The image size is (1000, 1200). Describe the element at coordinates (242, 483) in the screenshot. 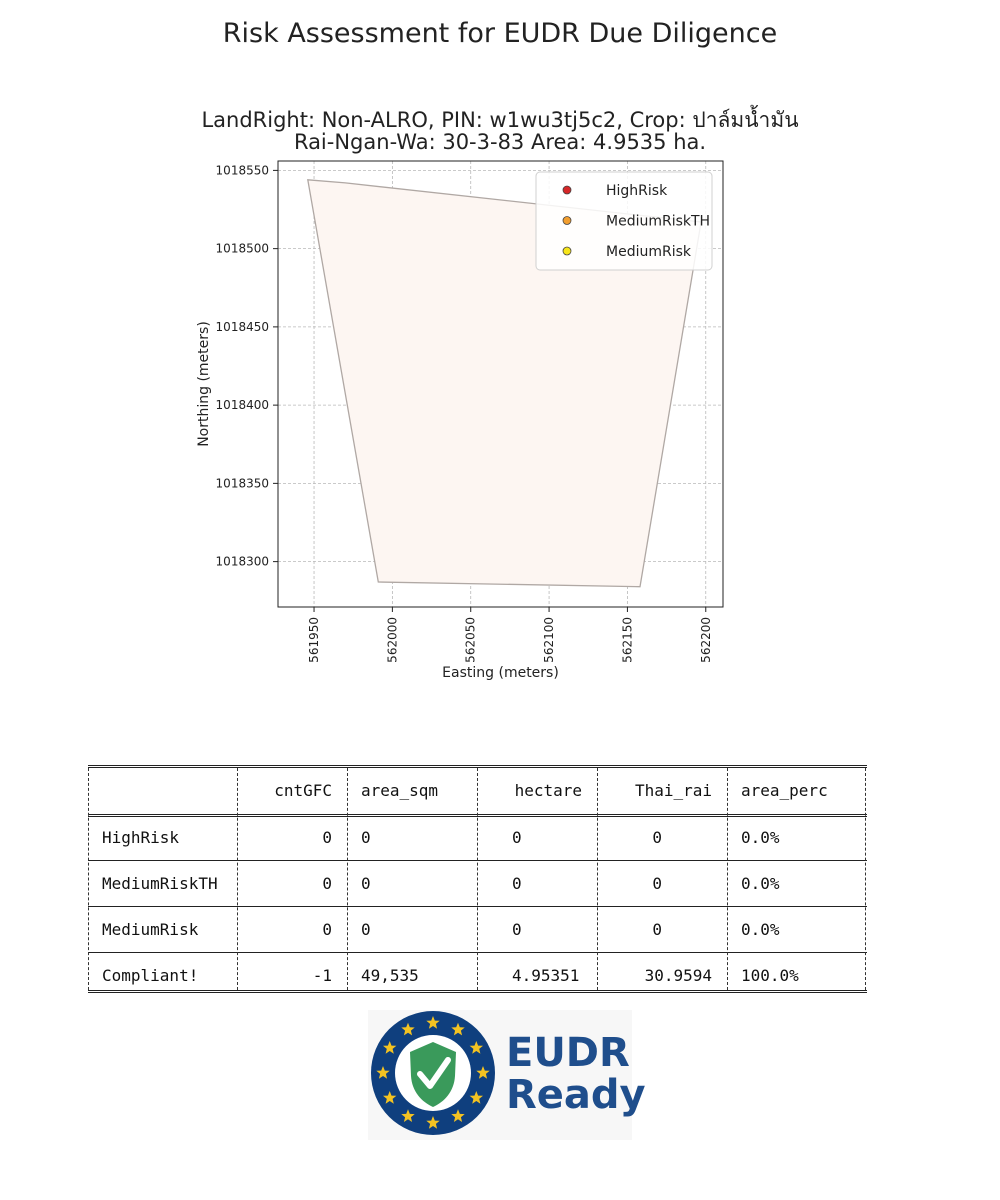

I see `y-tick-label: 1018350` at that location.